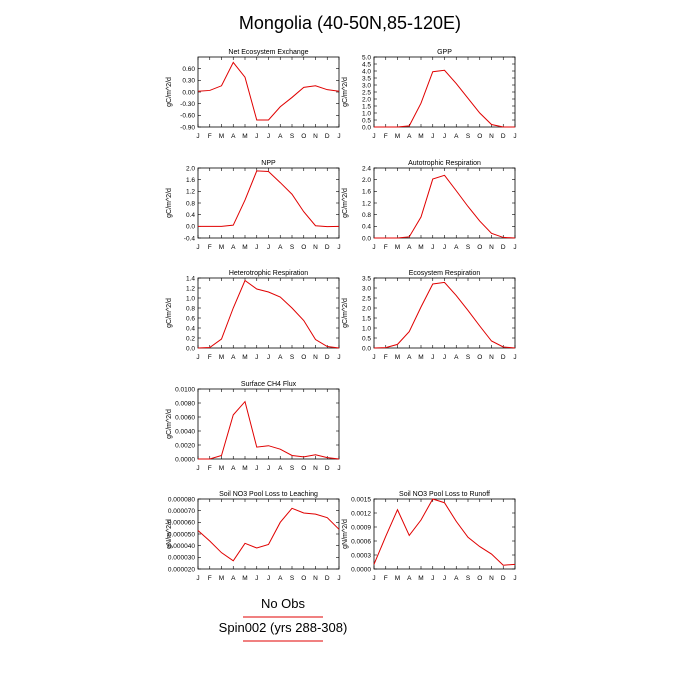  Describe the element at coordinates (366, 168) in the screenshot. I see `y-tick-label: 2.4` at that location.